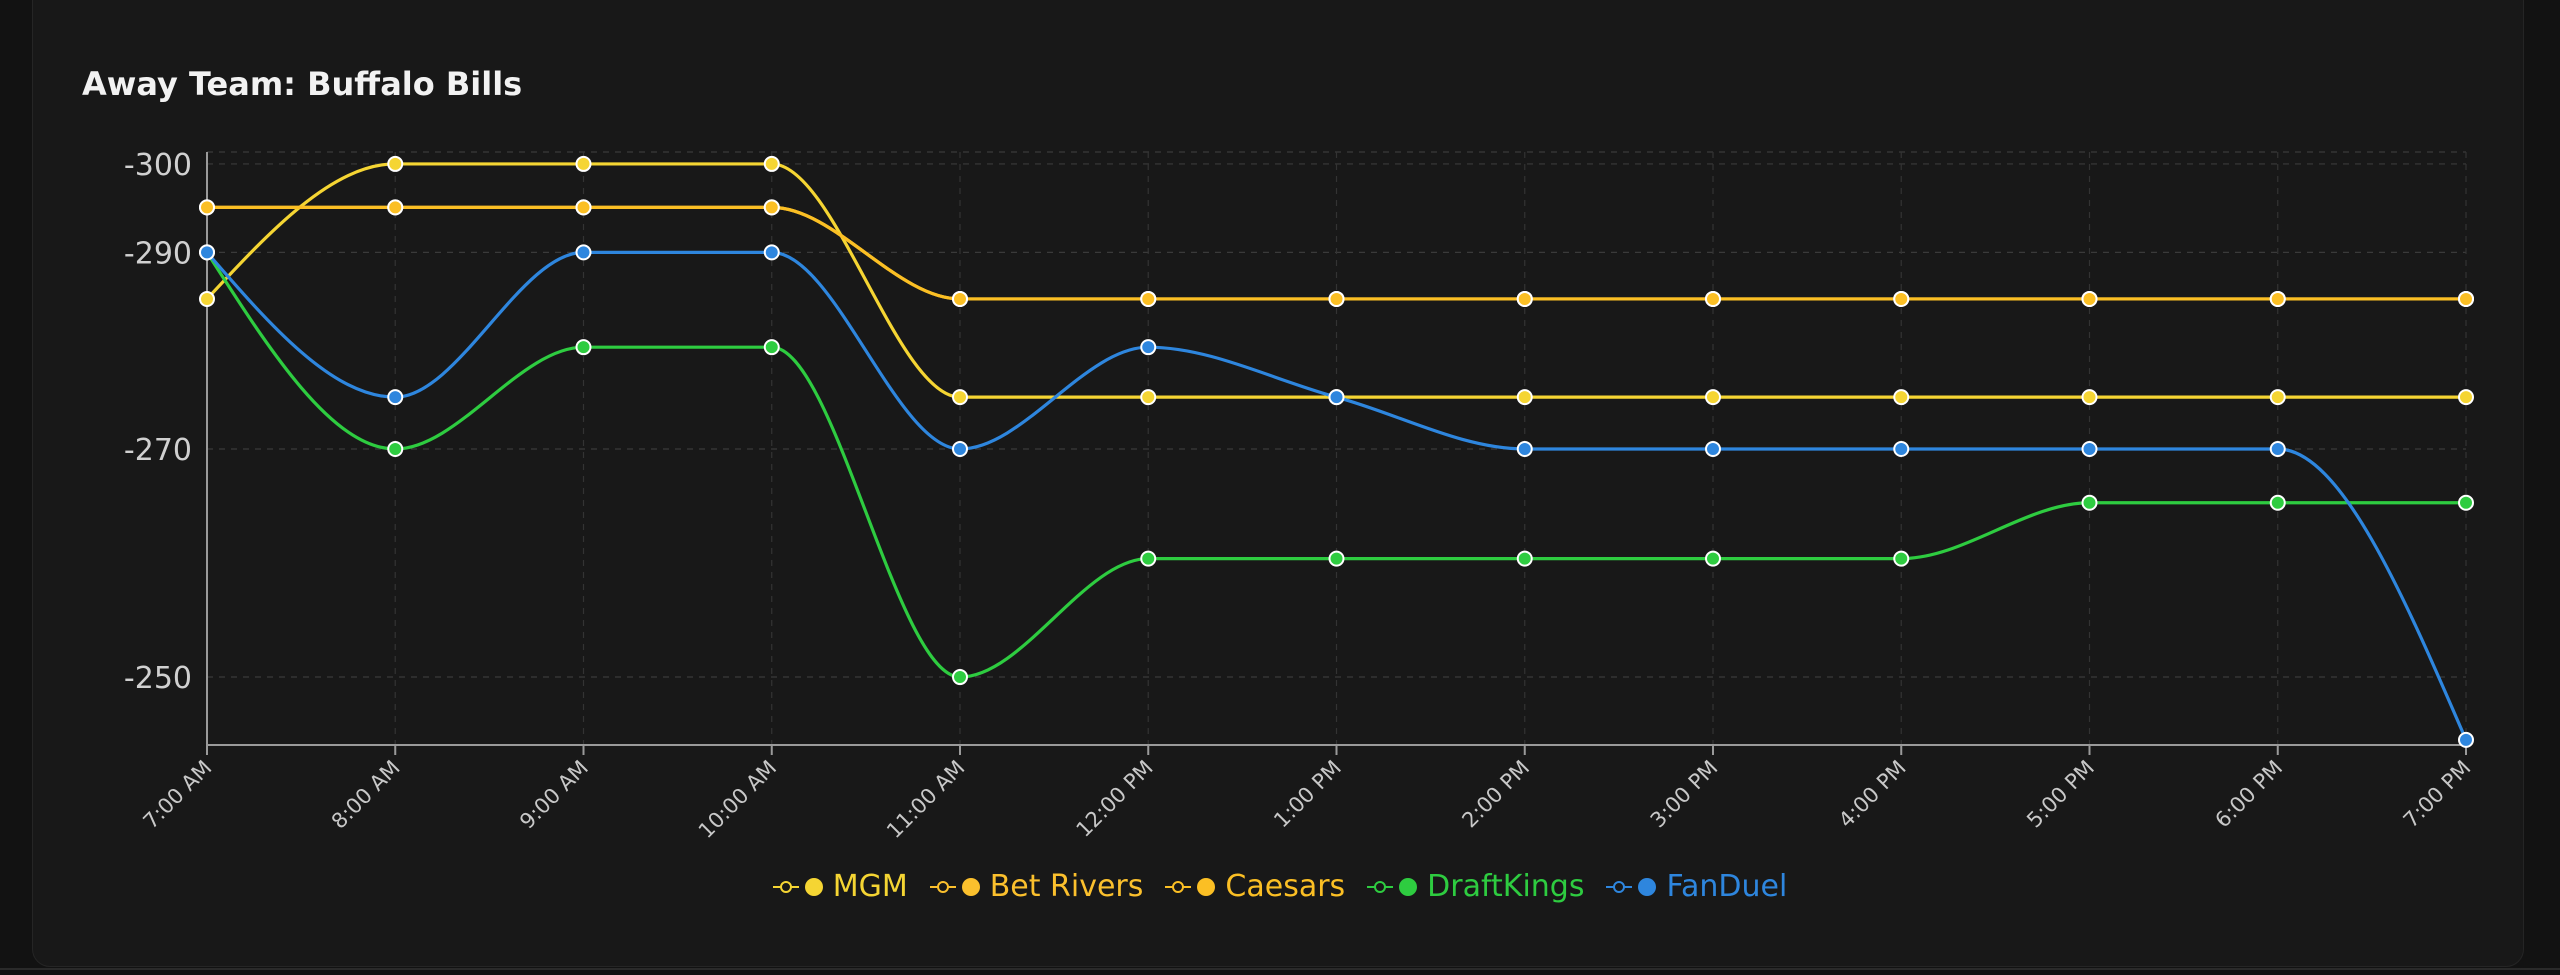 The width and height of the screenshot is (2560, 975). I want to click on legend-item-caesars: Caesars, so click(1255, 887).